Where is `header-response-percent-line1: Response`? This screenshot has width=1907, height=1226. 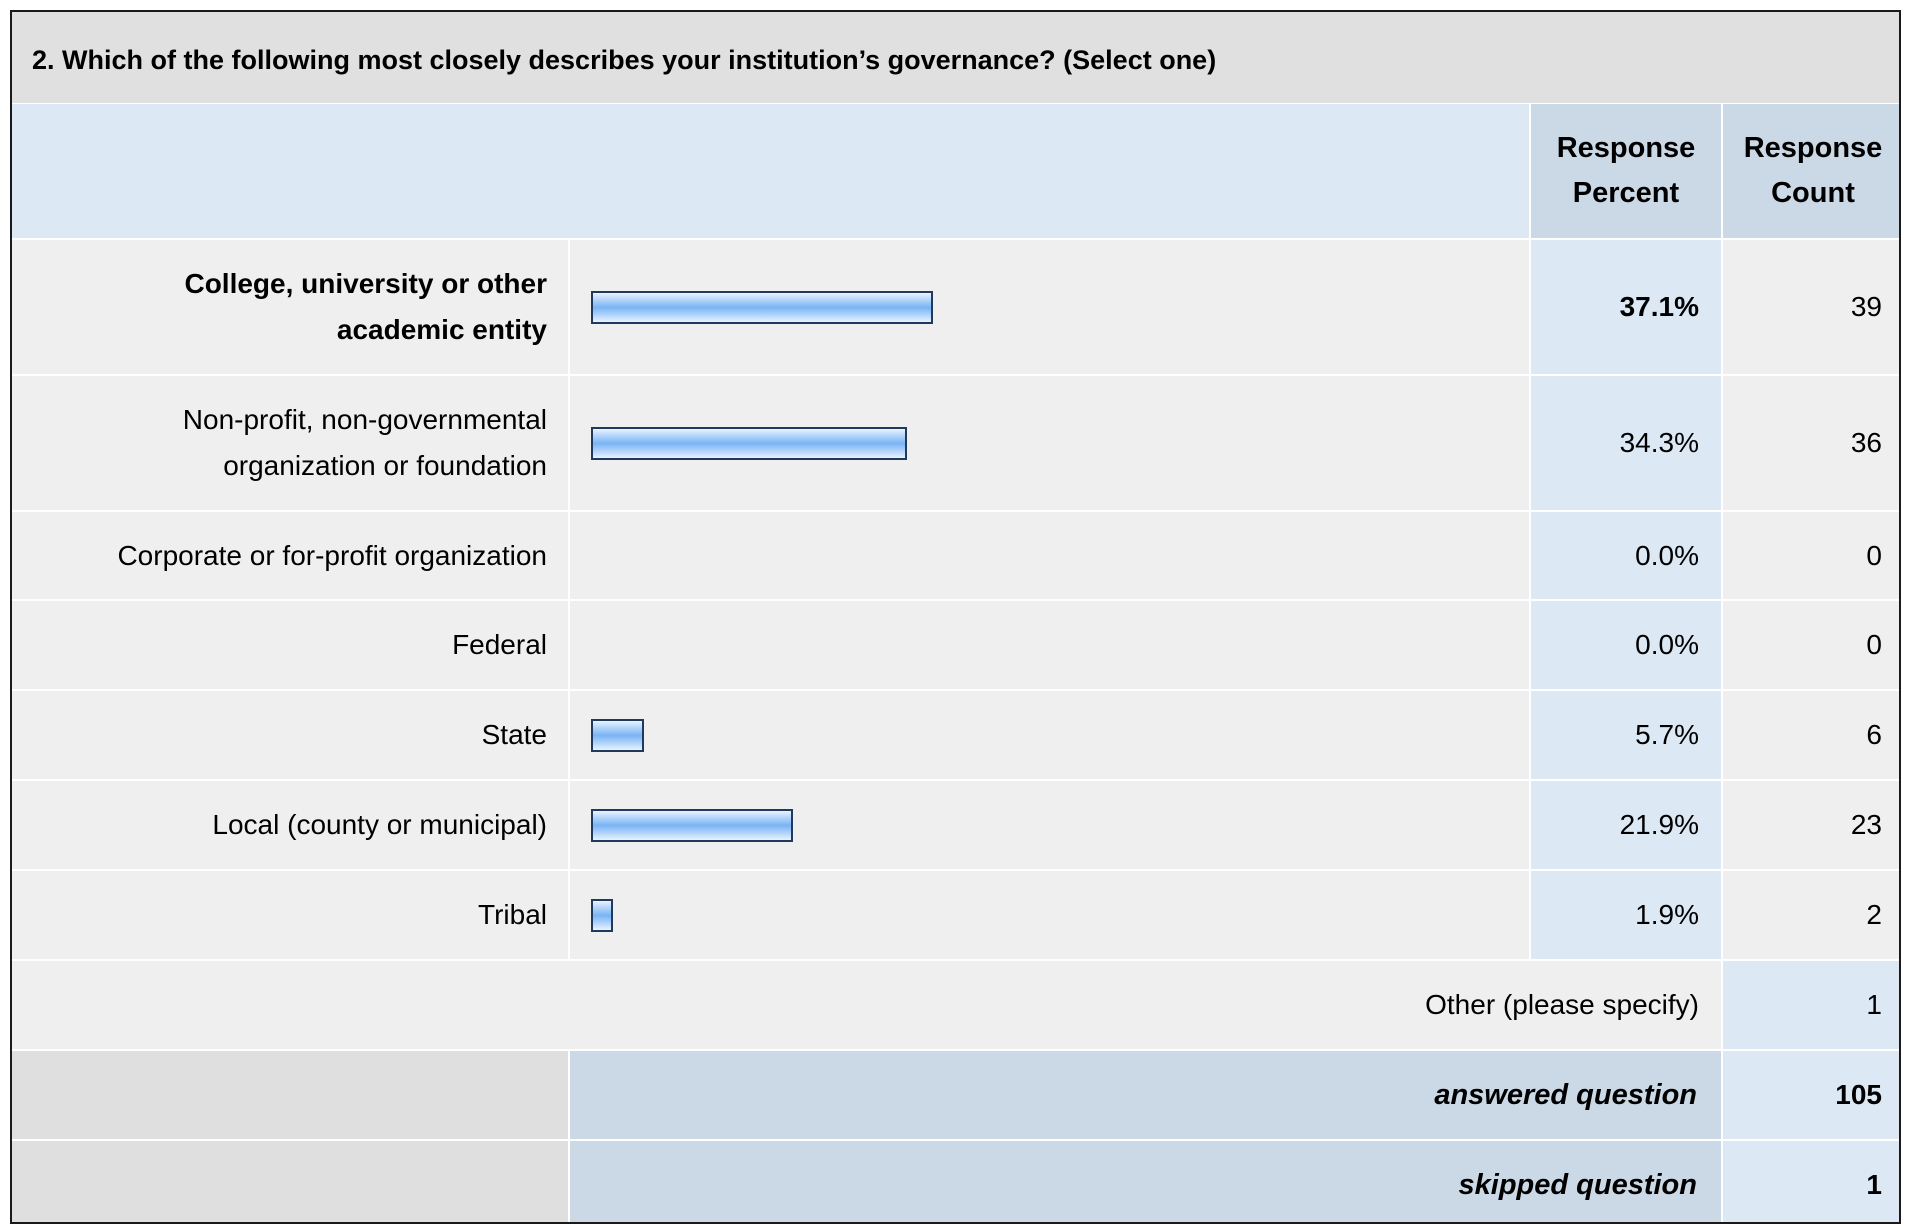 header-response-percent-line1: Response is located at coordinates (1626, 148).